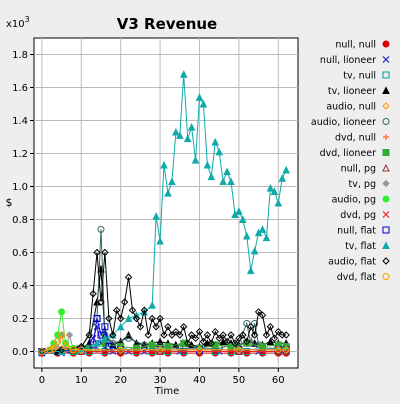 This screenshot has height=404, width=400. What do you see at coordinates (348, 60) in the screenshot?
I see `legend-label: null, lioneer` at bounding box center [348, 60].